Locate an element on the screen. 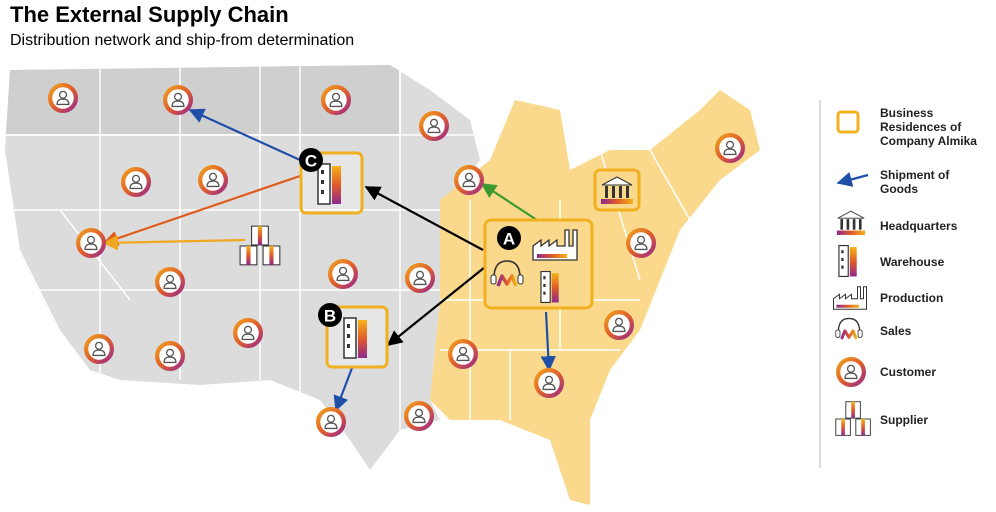  marker-label: B is located at coordinates (330, 316).